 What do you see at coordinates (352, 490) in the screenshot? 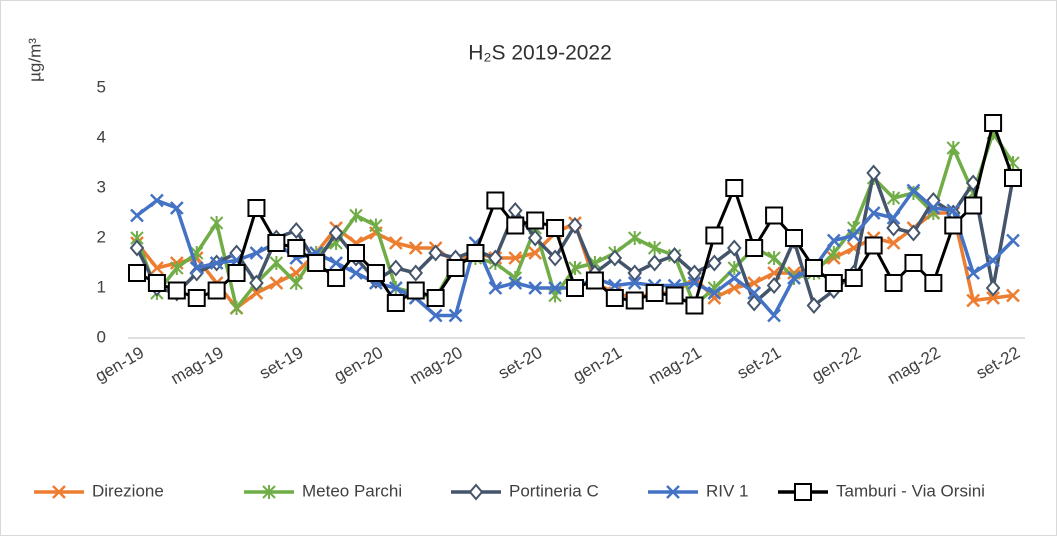
I see `legend-label: Meteo Parchi` at bounding box center [352, 490].